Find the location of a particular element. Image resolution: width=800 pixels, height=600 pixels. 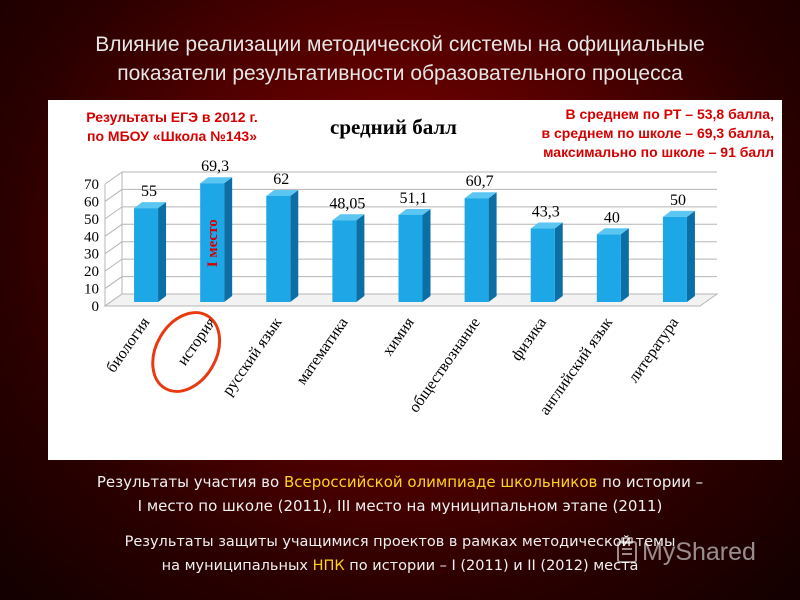

data-label: 48,05 is located at coordinates (347, 203).